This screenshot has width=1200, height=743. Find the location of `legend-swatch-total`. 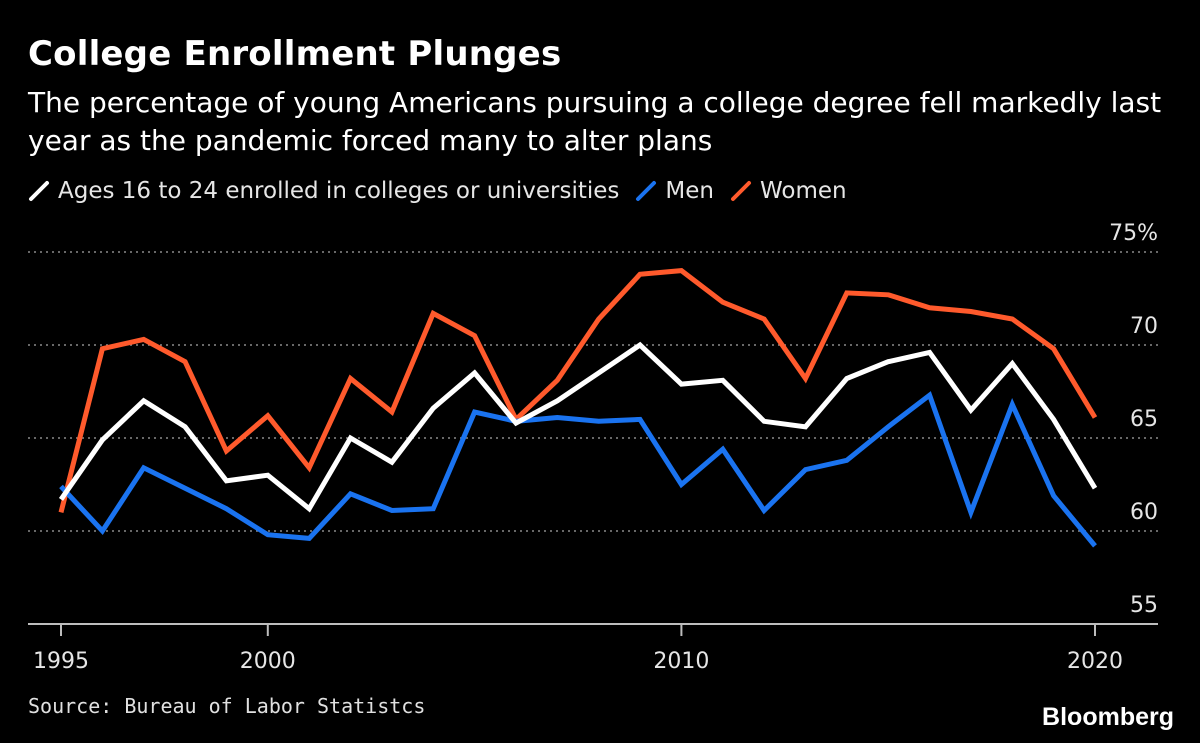

legend-swatch-total is located at coordinates (39, 191).